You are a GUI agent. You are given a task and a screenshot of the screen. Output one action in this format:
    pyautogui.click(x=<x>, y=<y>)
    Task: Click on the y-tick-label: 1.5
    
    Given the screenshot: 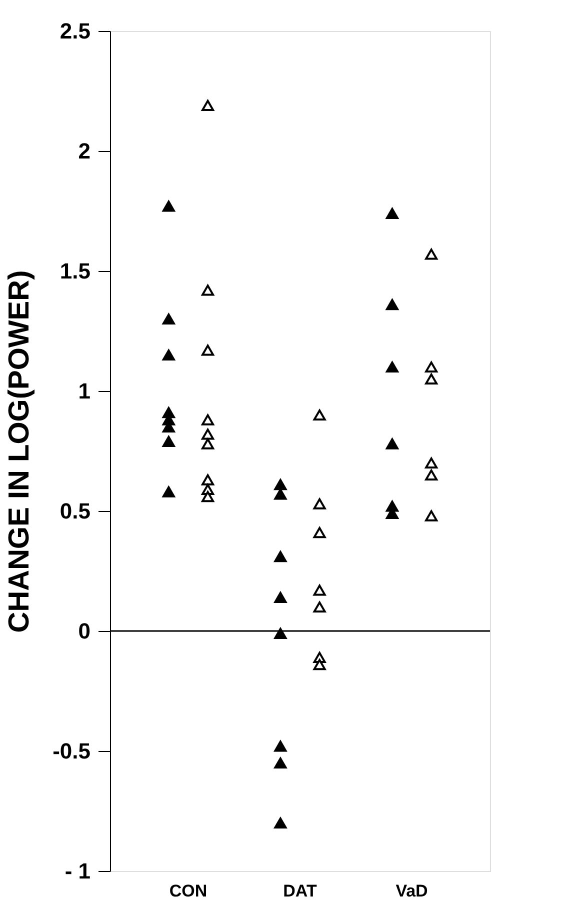 What is the action you would take?
    pyautogui.click(x=75, y=271)
    